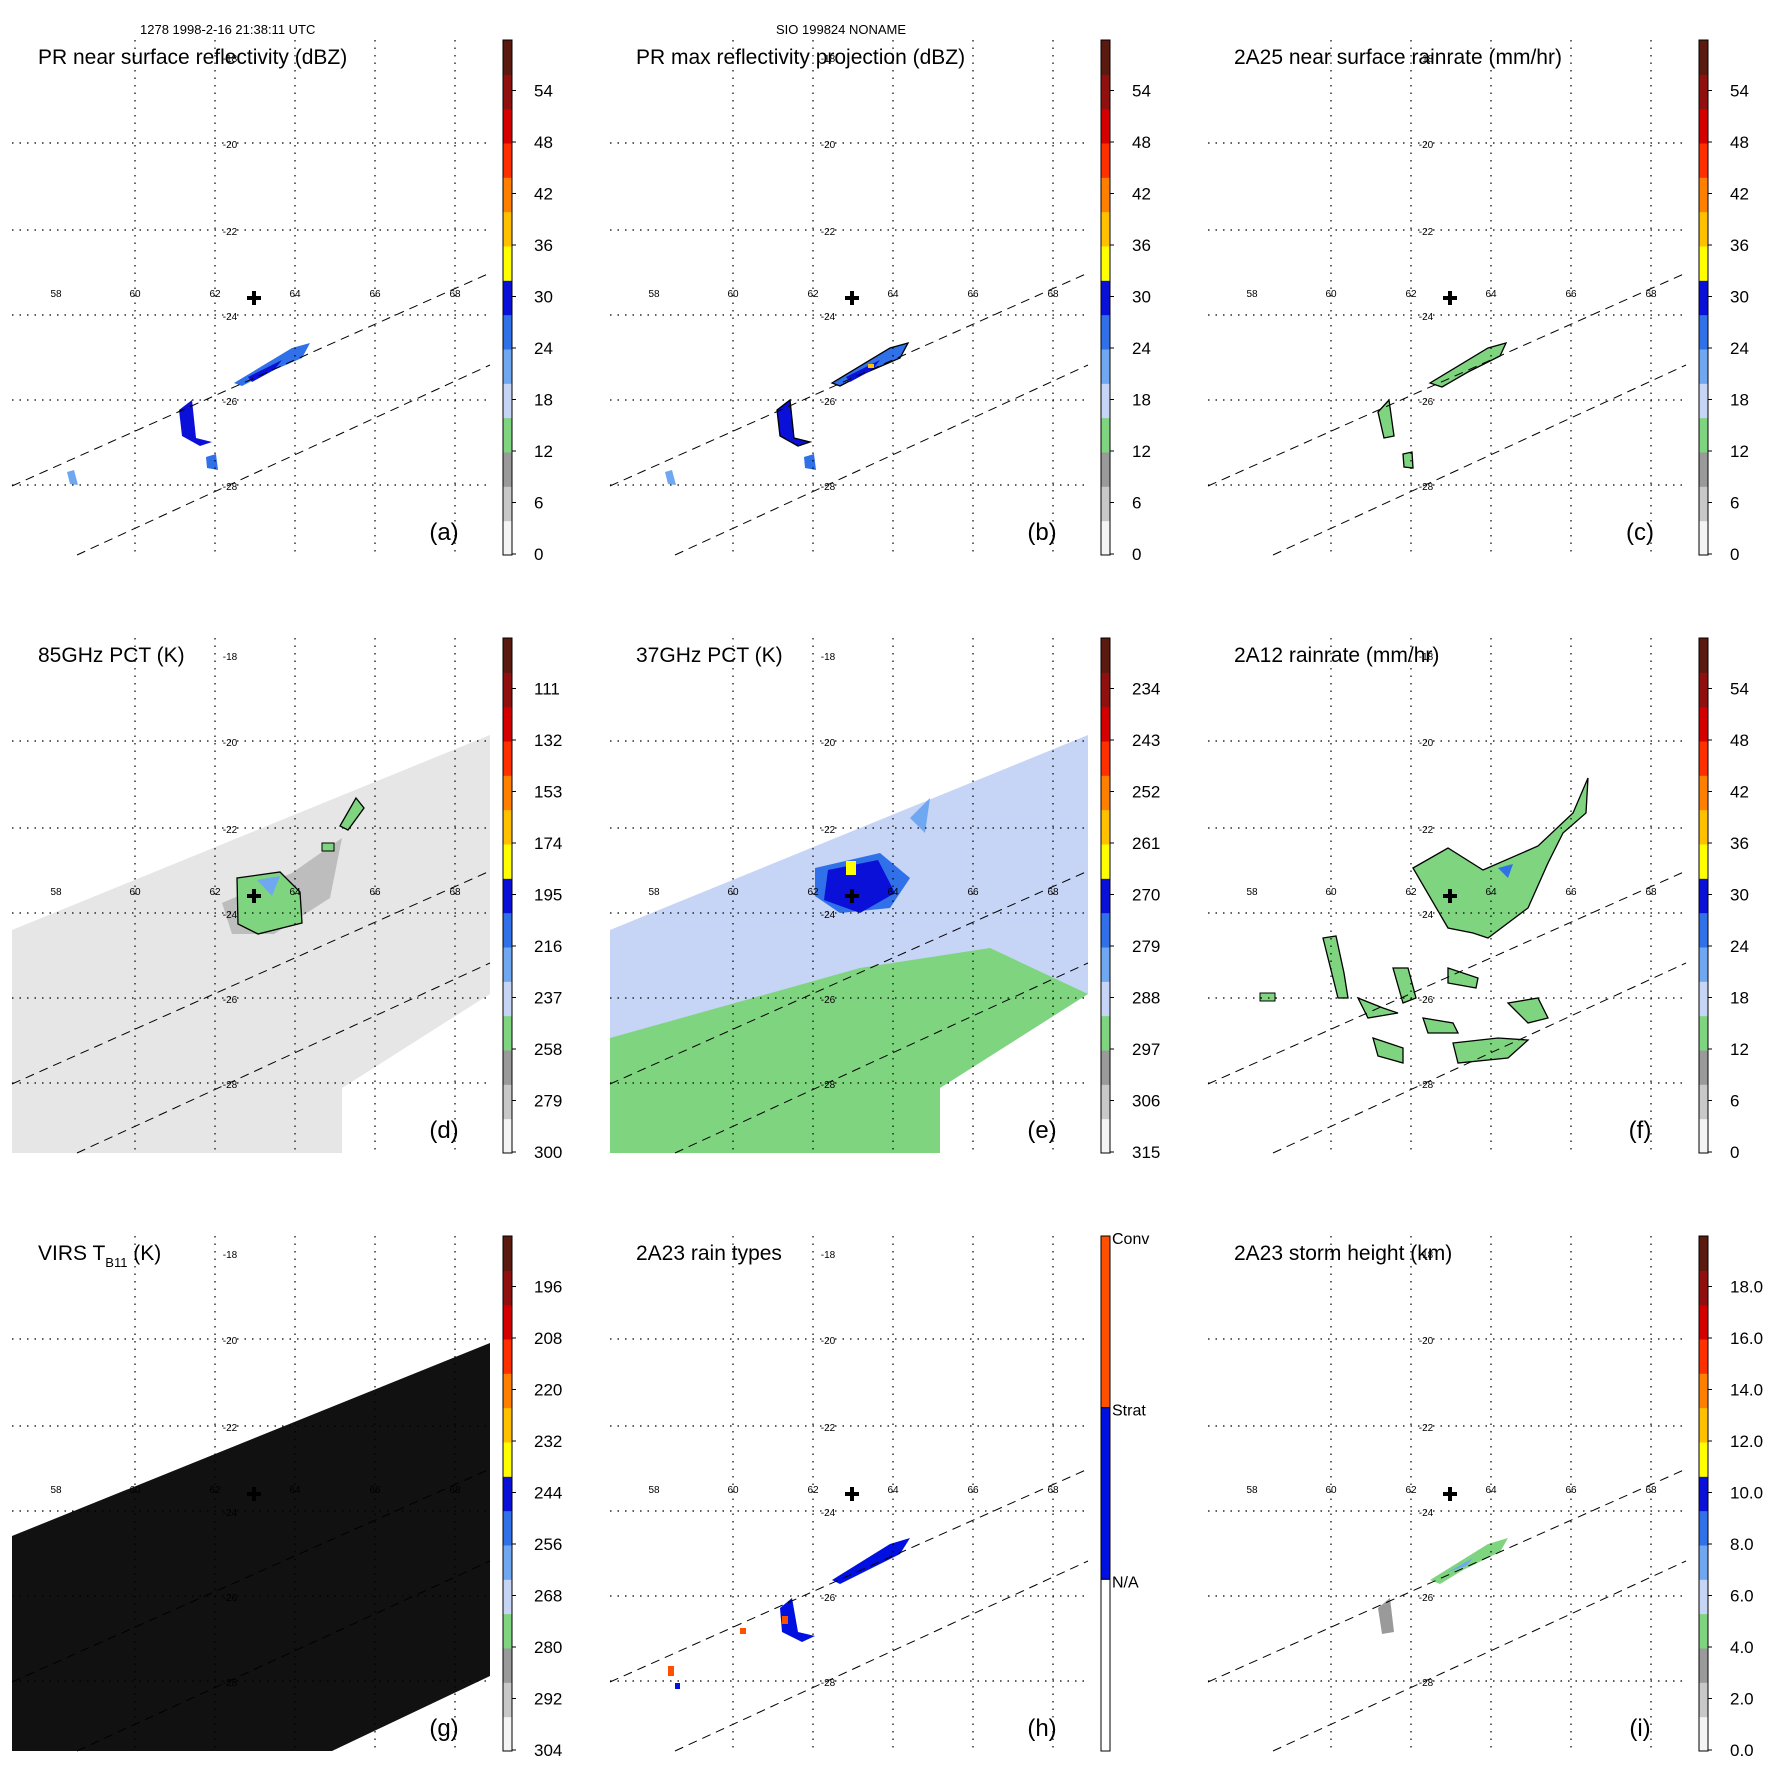  I want to click on orbit-datetime-label: 1278 1998-2-16 21:38:11 UTC, so click(228, 29).